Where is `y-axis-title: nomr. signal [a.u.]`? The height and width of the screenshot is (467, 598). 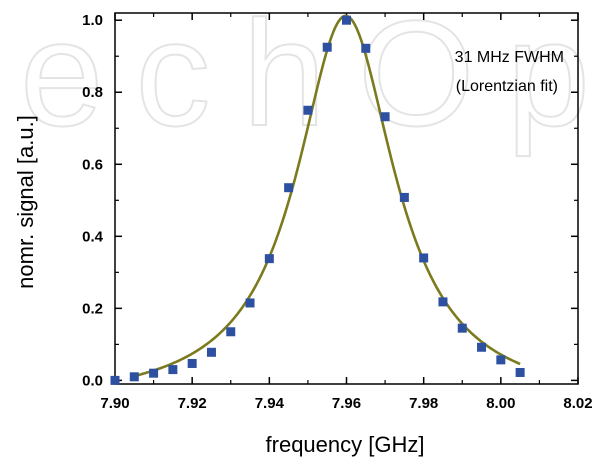
y-axis-title: nomr. signal [a.u.] is located at coordinates (25, 202).